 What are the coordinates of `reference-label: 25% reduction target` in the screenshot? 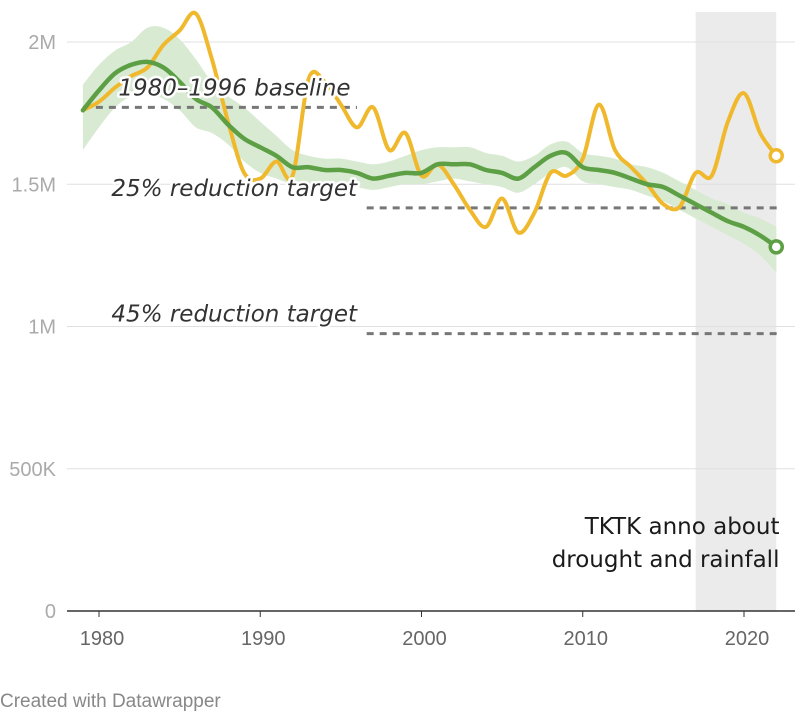 It's located at (234, 189).